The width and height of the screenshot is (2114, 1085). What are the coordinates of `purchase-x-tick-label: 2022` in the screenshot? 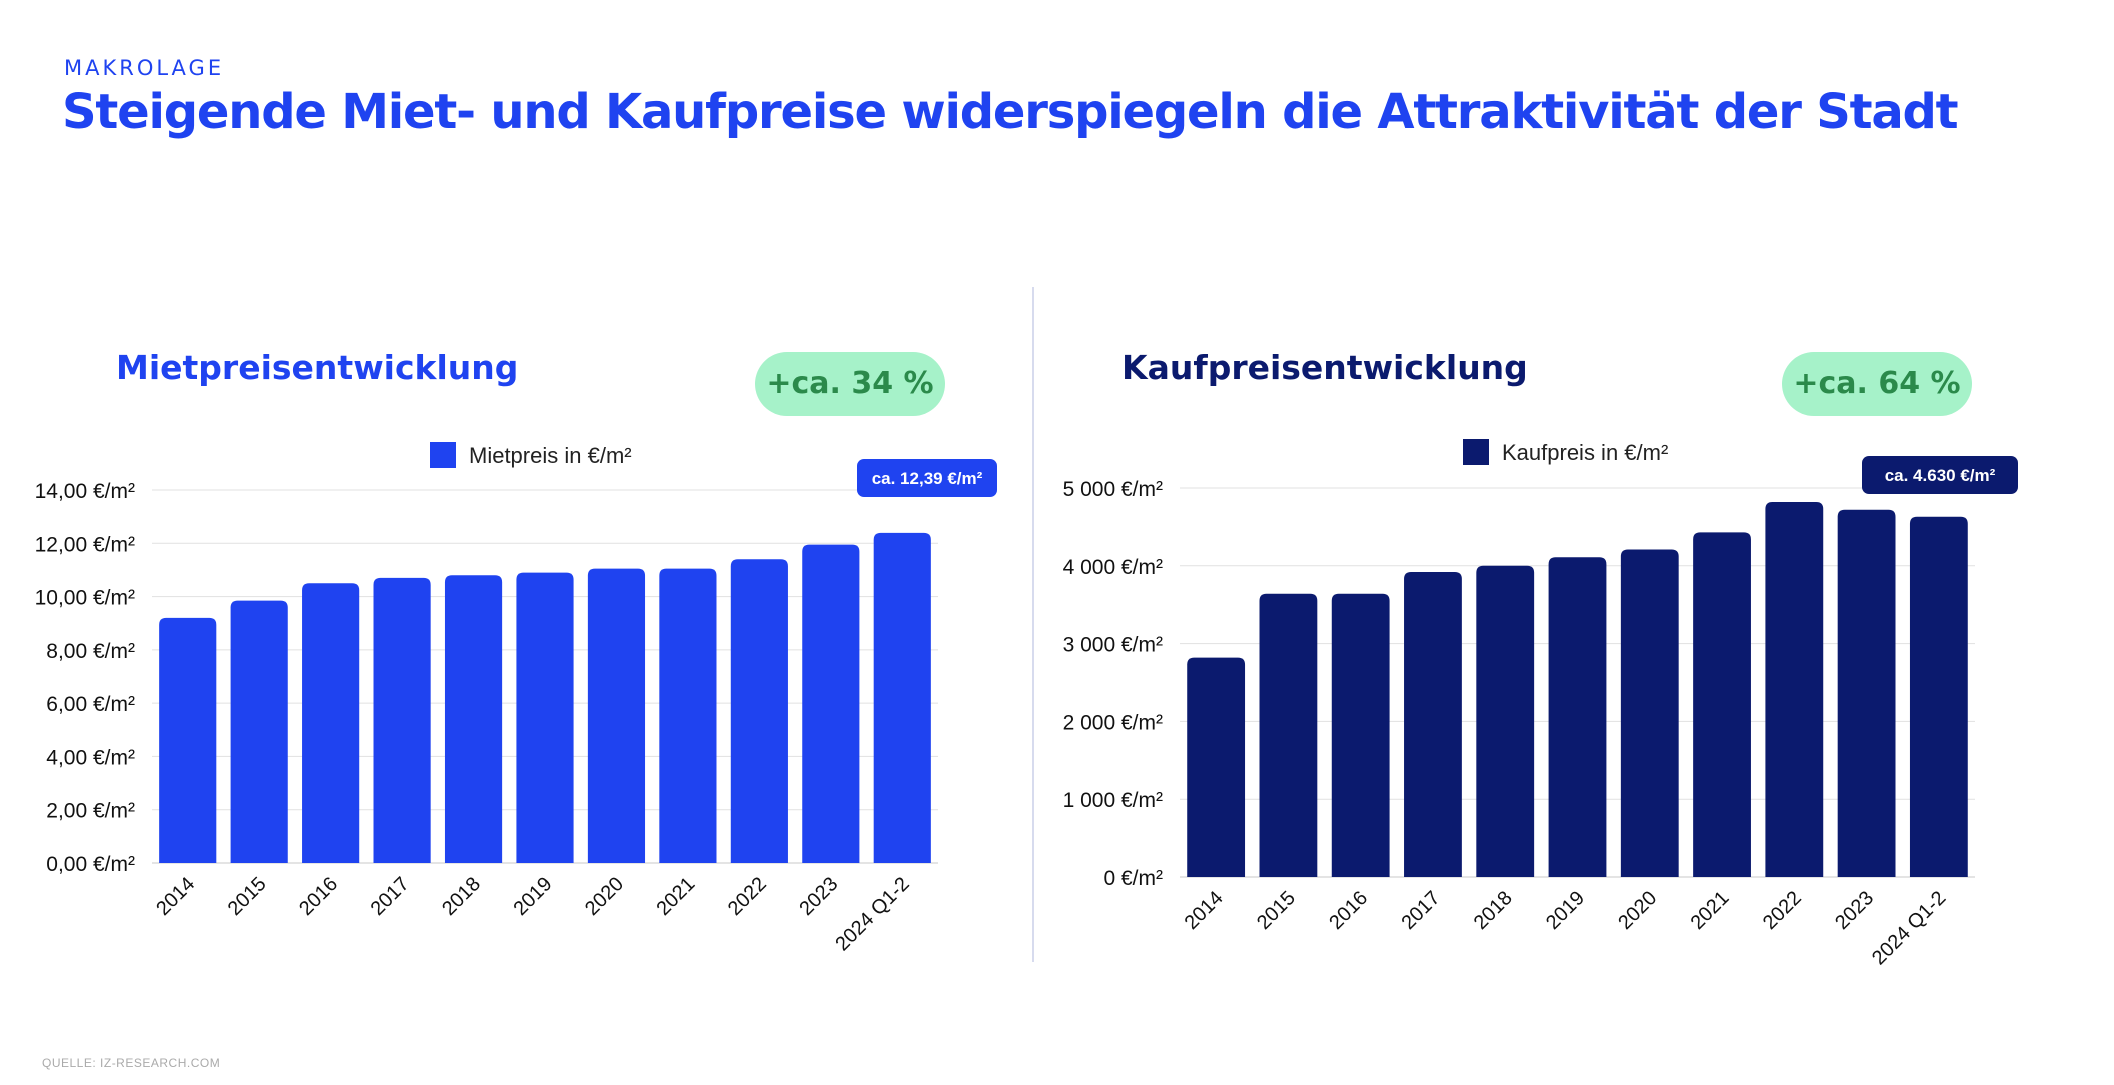 It's located at (1782, 910).